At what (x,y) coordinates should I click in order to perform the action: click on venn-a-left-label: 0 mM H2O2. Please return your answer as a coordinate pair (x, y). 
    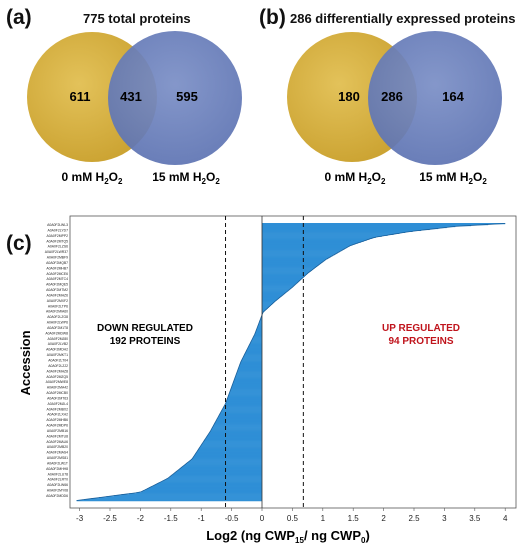
    Looking at the image, I should click on (92, 178).